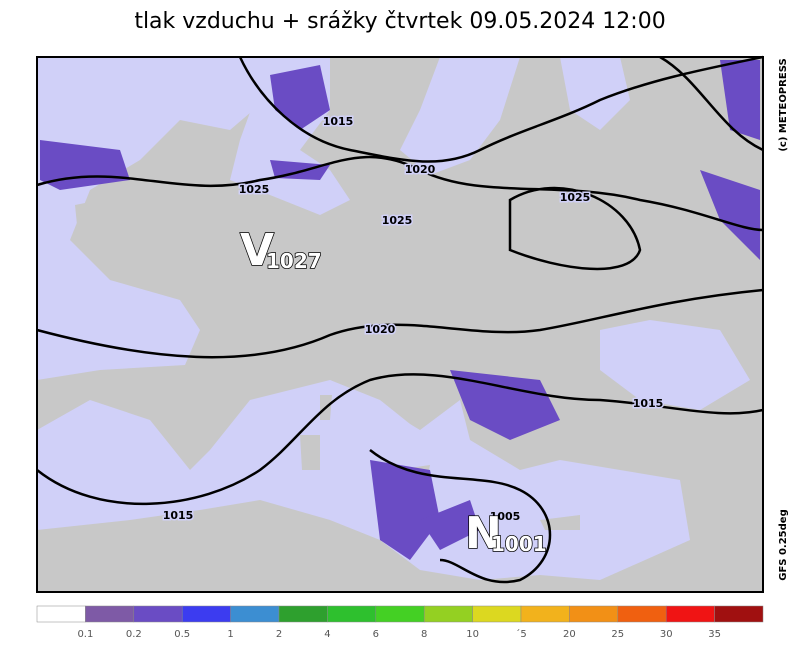 The width and height of the screenshot is (800, 650). What do you see at coordinates (520, 634) in the screenshot?
I see `legend-label: ´5` at bounding box center [520, 634].